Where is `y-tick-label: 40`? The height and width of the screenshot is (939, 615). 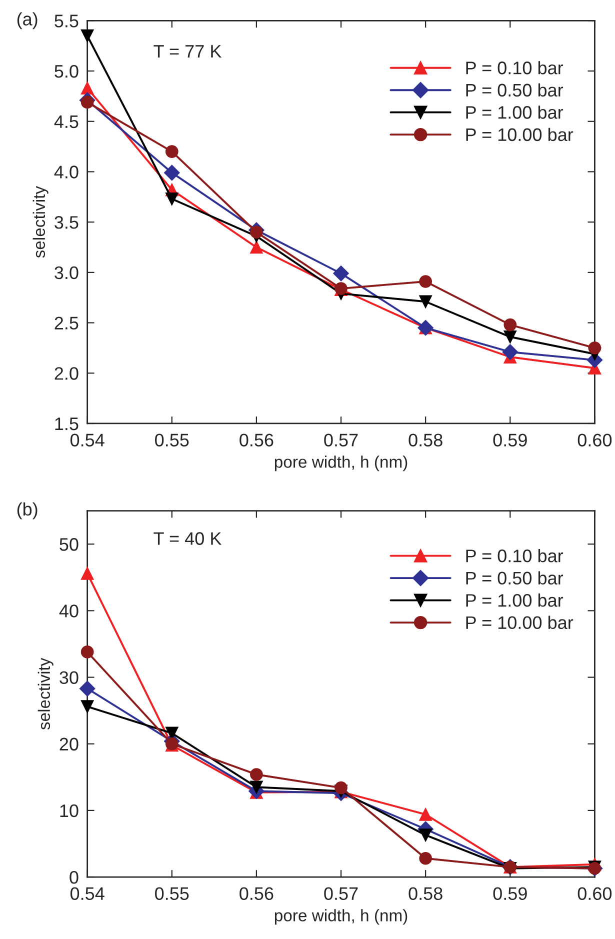 y-tick-label: 40 is located at coordinates (68, 611).